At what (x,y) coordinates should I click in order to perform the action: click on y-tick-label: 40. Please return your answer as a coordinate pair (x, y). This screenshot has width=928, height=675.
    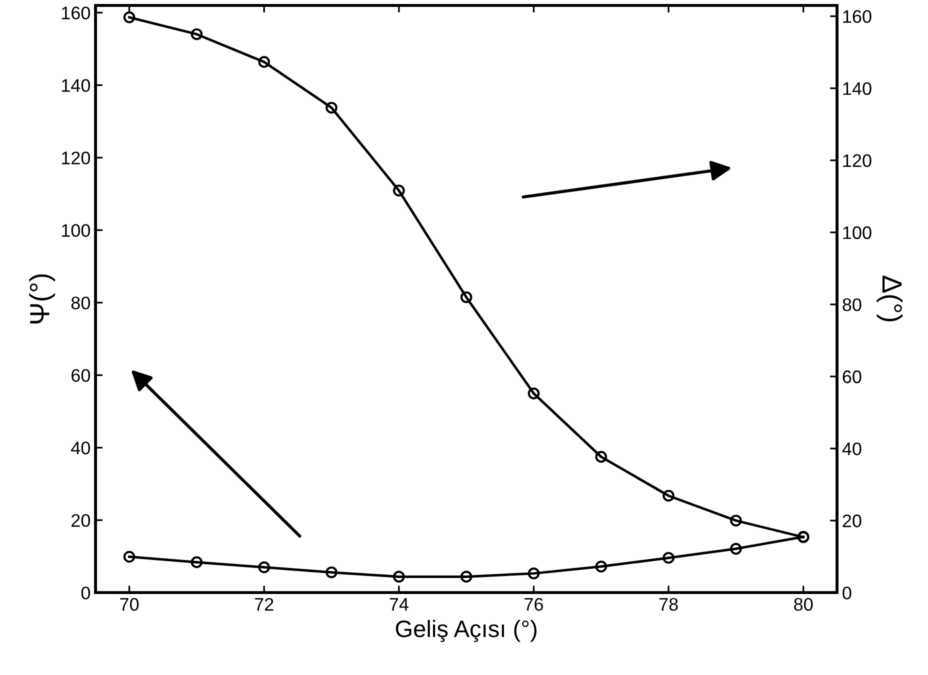
    Looking at the image, I should click on (80, 448).